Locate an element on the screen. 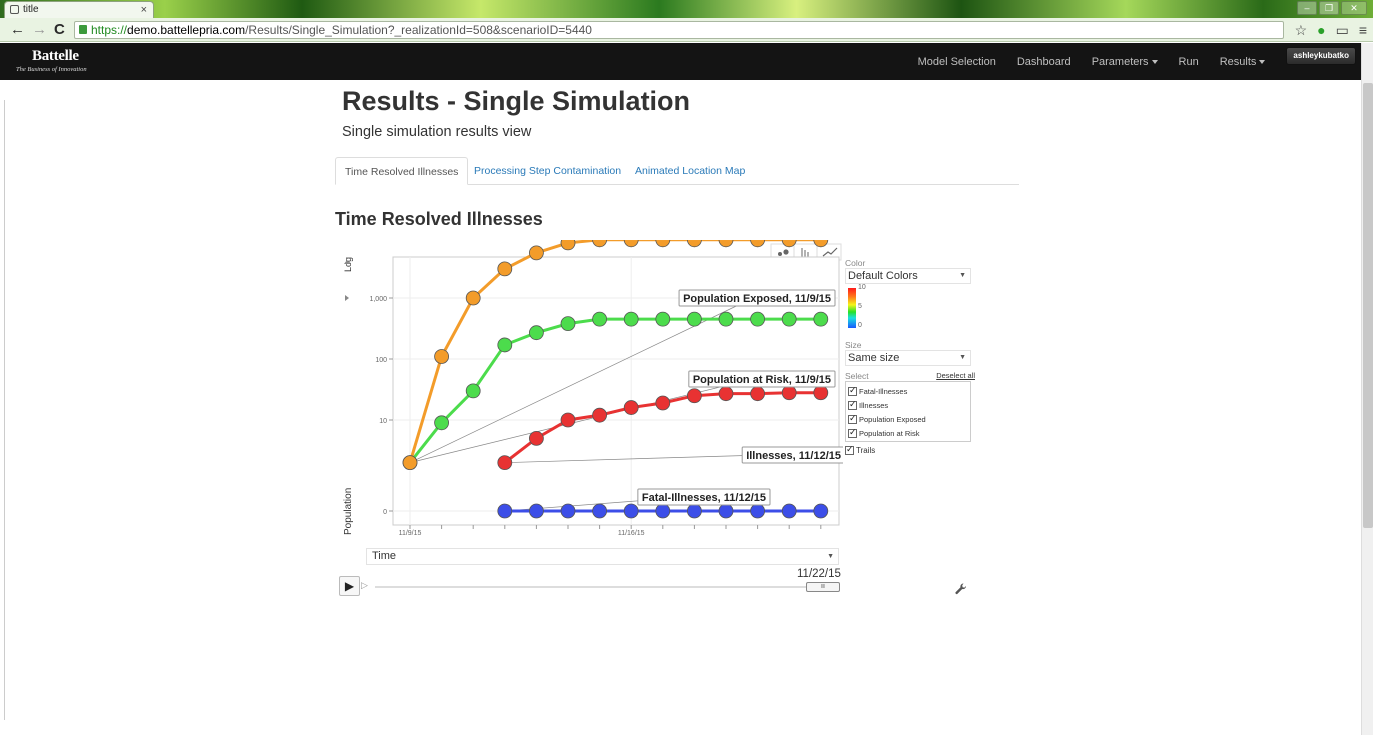  list-item: Fatal-Illnesses is located at coordinates (909, 391).